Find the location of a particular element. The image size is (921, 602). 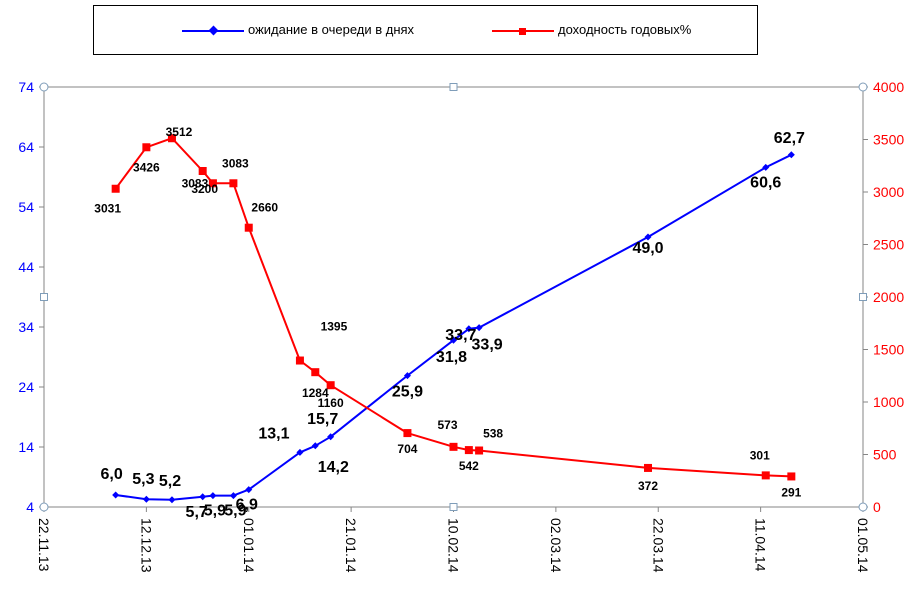

x-axis-tick-label: 11.04.14 is located at coordinates (761, 545).